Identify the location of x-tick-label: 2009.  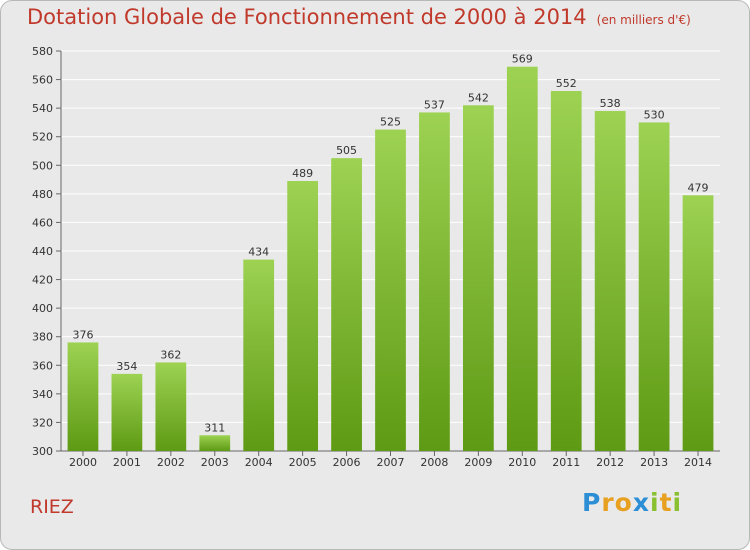
(478, 462).